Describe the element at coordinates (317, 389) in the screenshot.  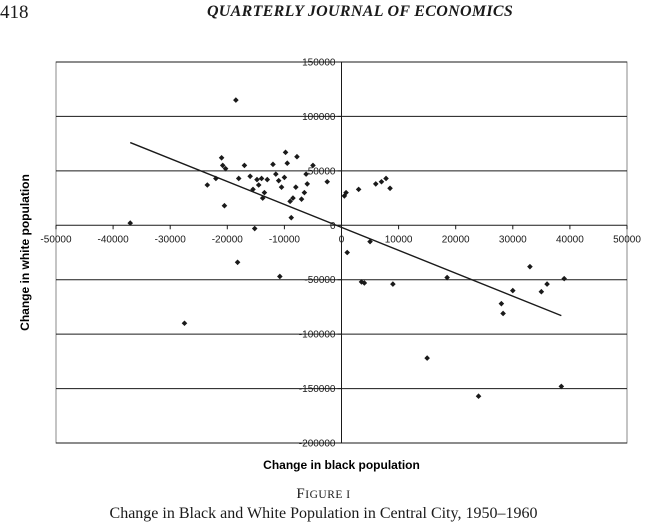
I see `y-tick-label: -150000` at that location.